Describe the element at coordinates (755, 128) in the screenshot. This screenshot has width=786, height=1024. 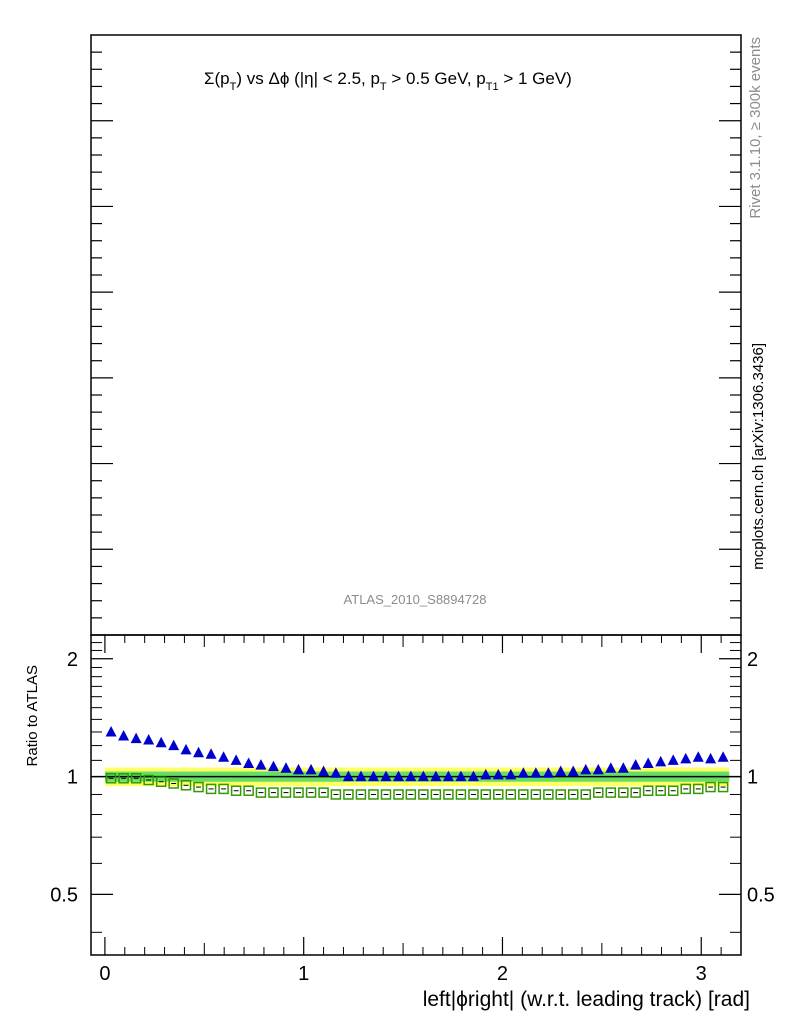
I see `rivet-version-label: Rivet 3.1.10, ≥ 300k events` at that location.